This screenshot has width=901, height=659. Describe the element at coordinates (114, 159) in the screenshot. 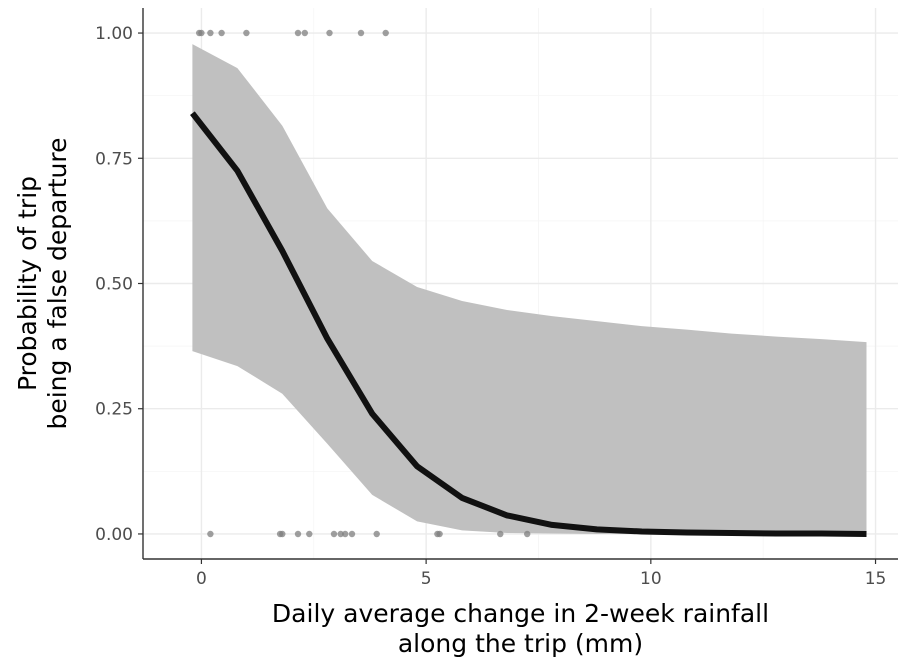

I see `y-tick-label: 0.75` at that location.